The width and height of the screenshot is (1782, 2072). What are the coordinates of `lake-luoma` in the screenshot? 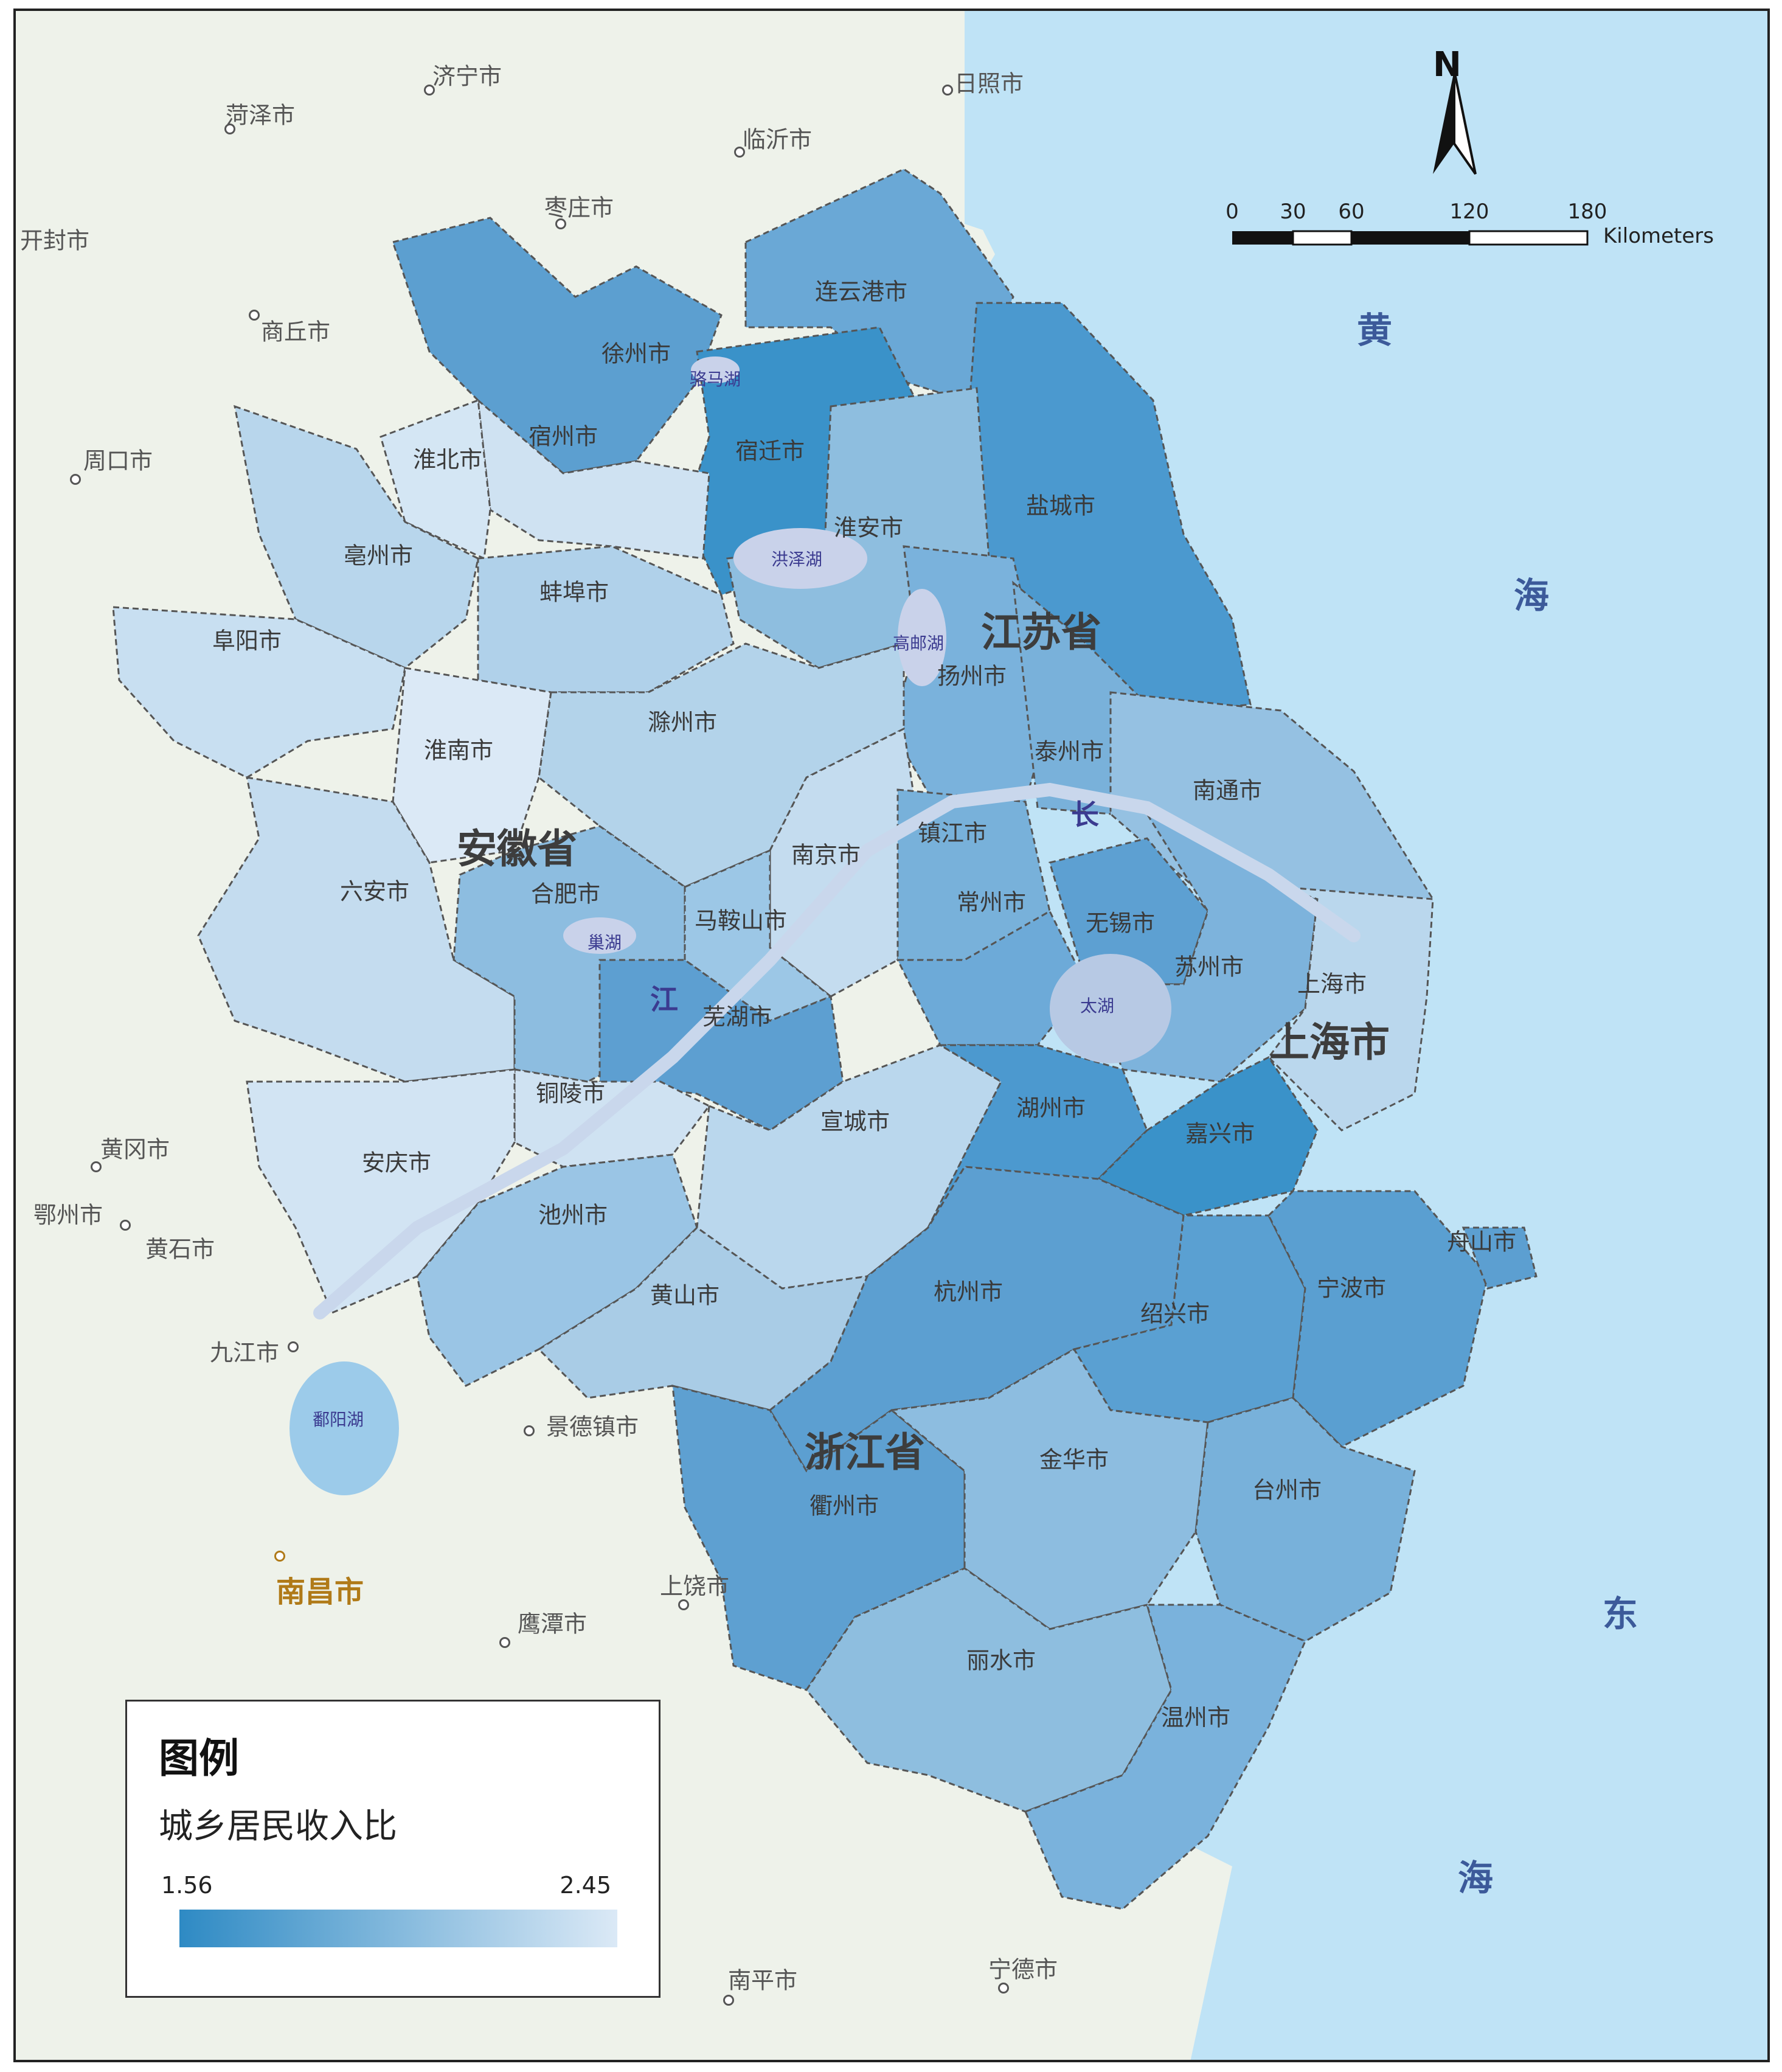 It's located at (715, 369).